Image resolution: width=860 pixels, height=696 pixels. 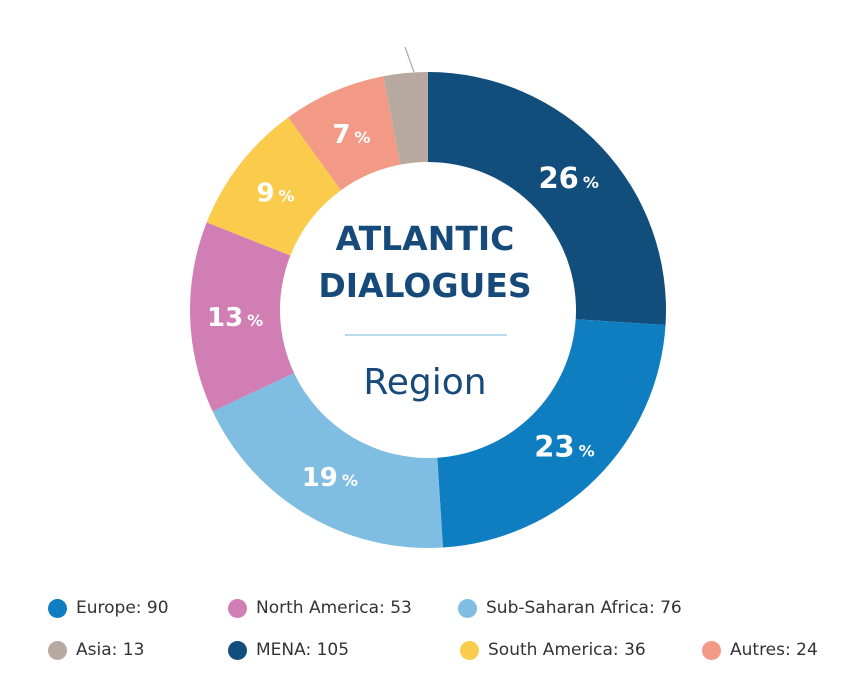 I want to click on legend-label-asia: Asia: 13, so click(x=110, y=650).